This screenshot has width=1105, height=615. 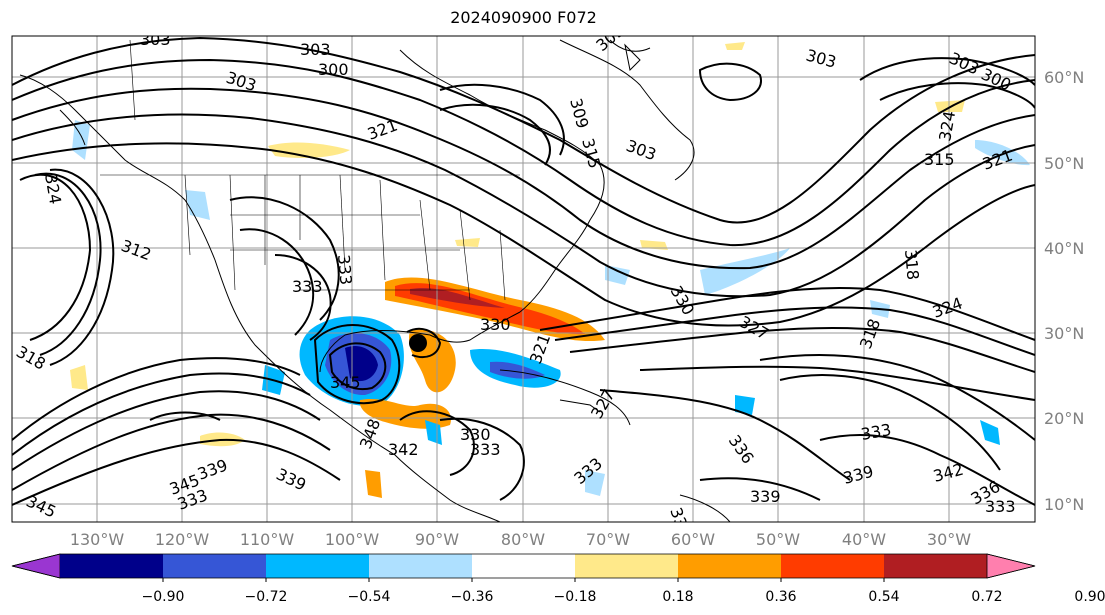 What do you see at coordinates (1064, 77) in the screenshot?
I see `lat-label: 60°N` at bounding box center [1064, 77].